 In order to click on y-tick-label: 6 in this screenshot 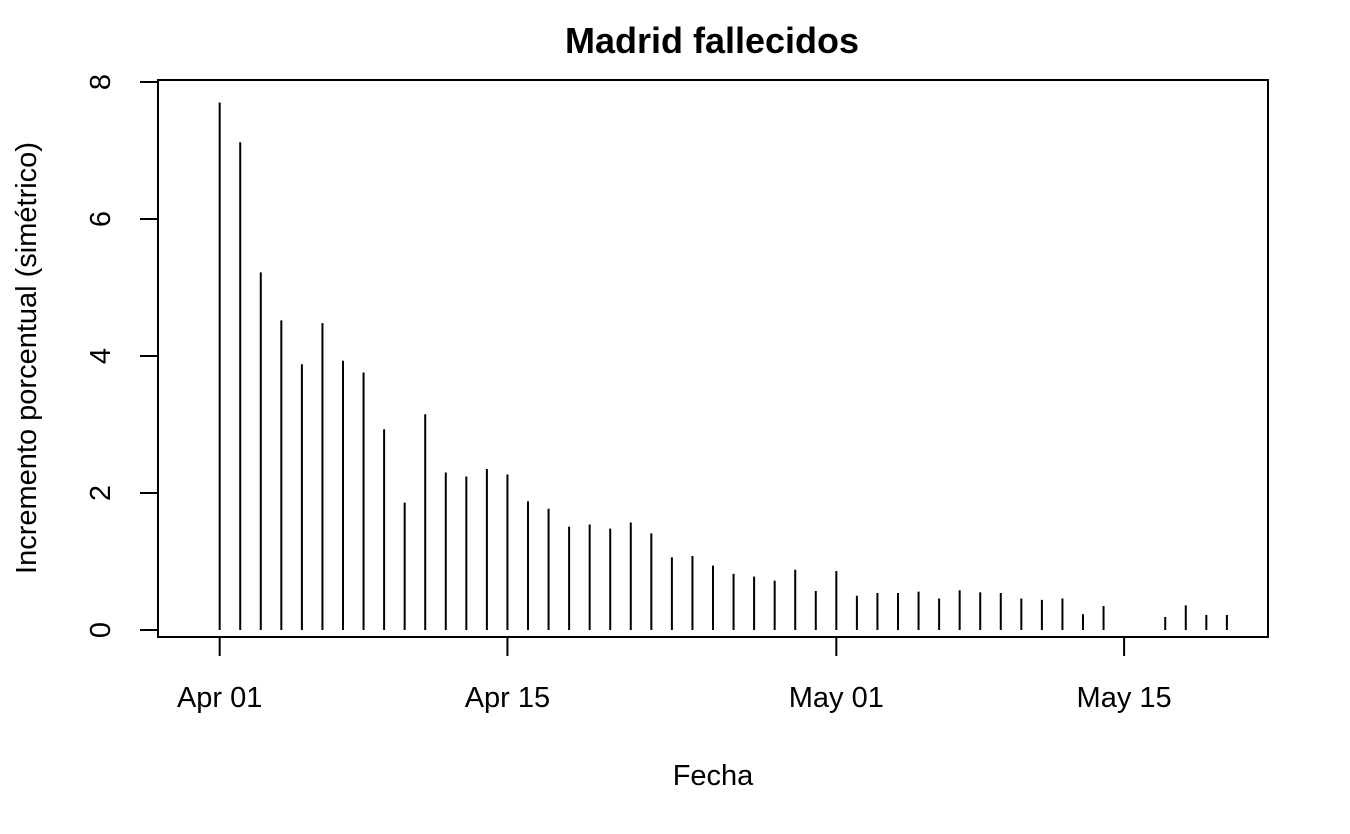, I will do `click(101, 219)`.